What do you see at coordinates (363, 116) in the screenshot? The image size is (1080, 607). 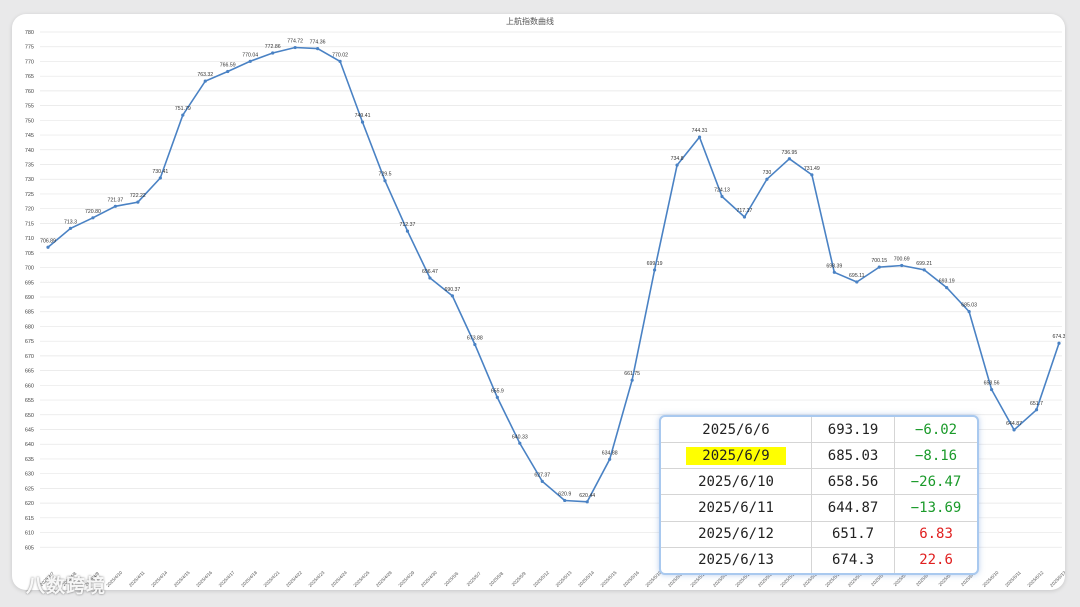 I see `data-label: 749.41` at bounding box center [363, 116].